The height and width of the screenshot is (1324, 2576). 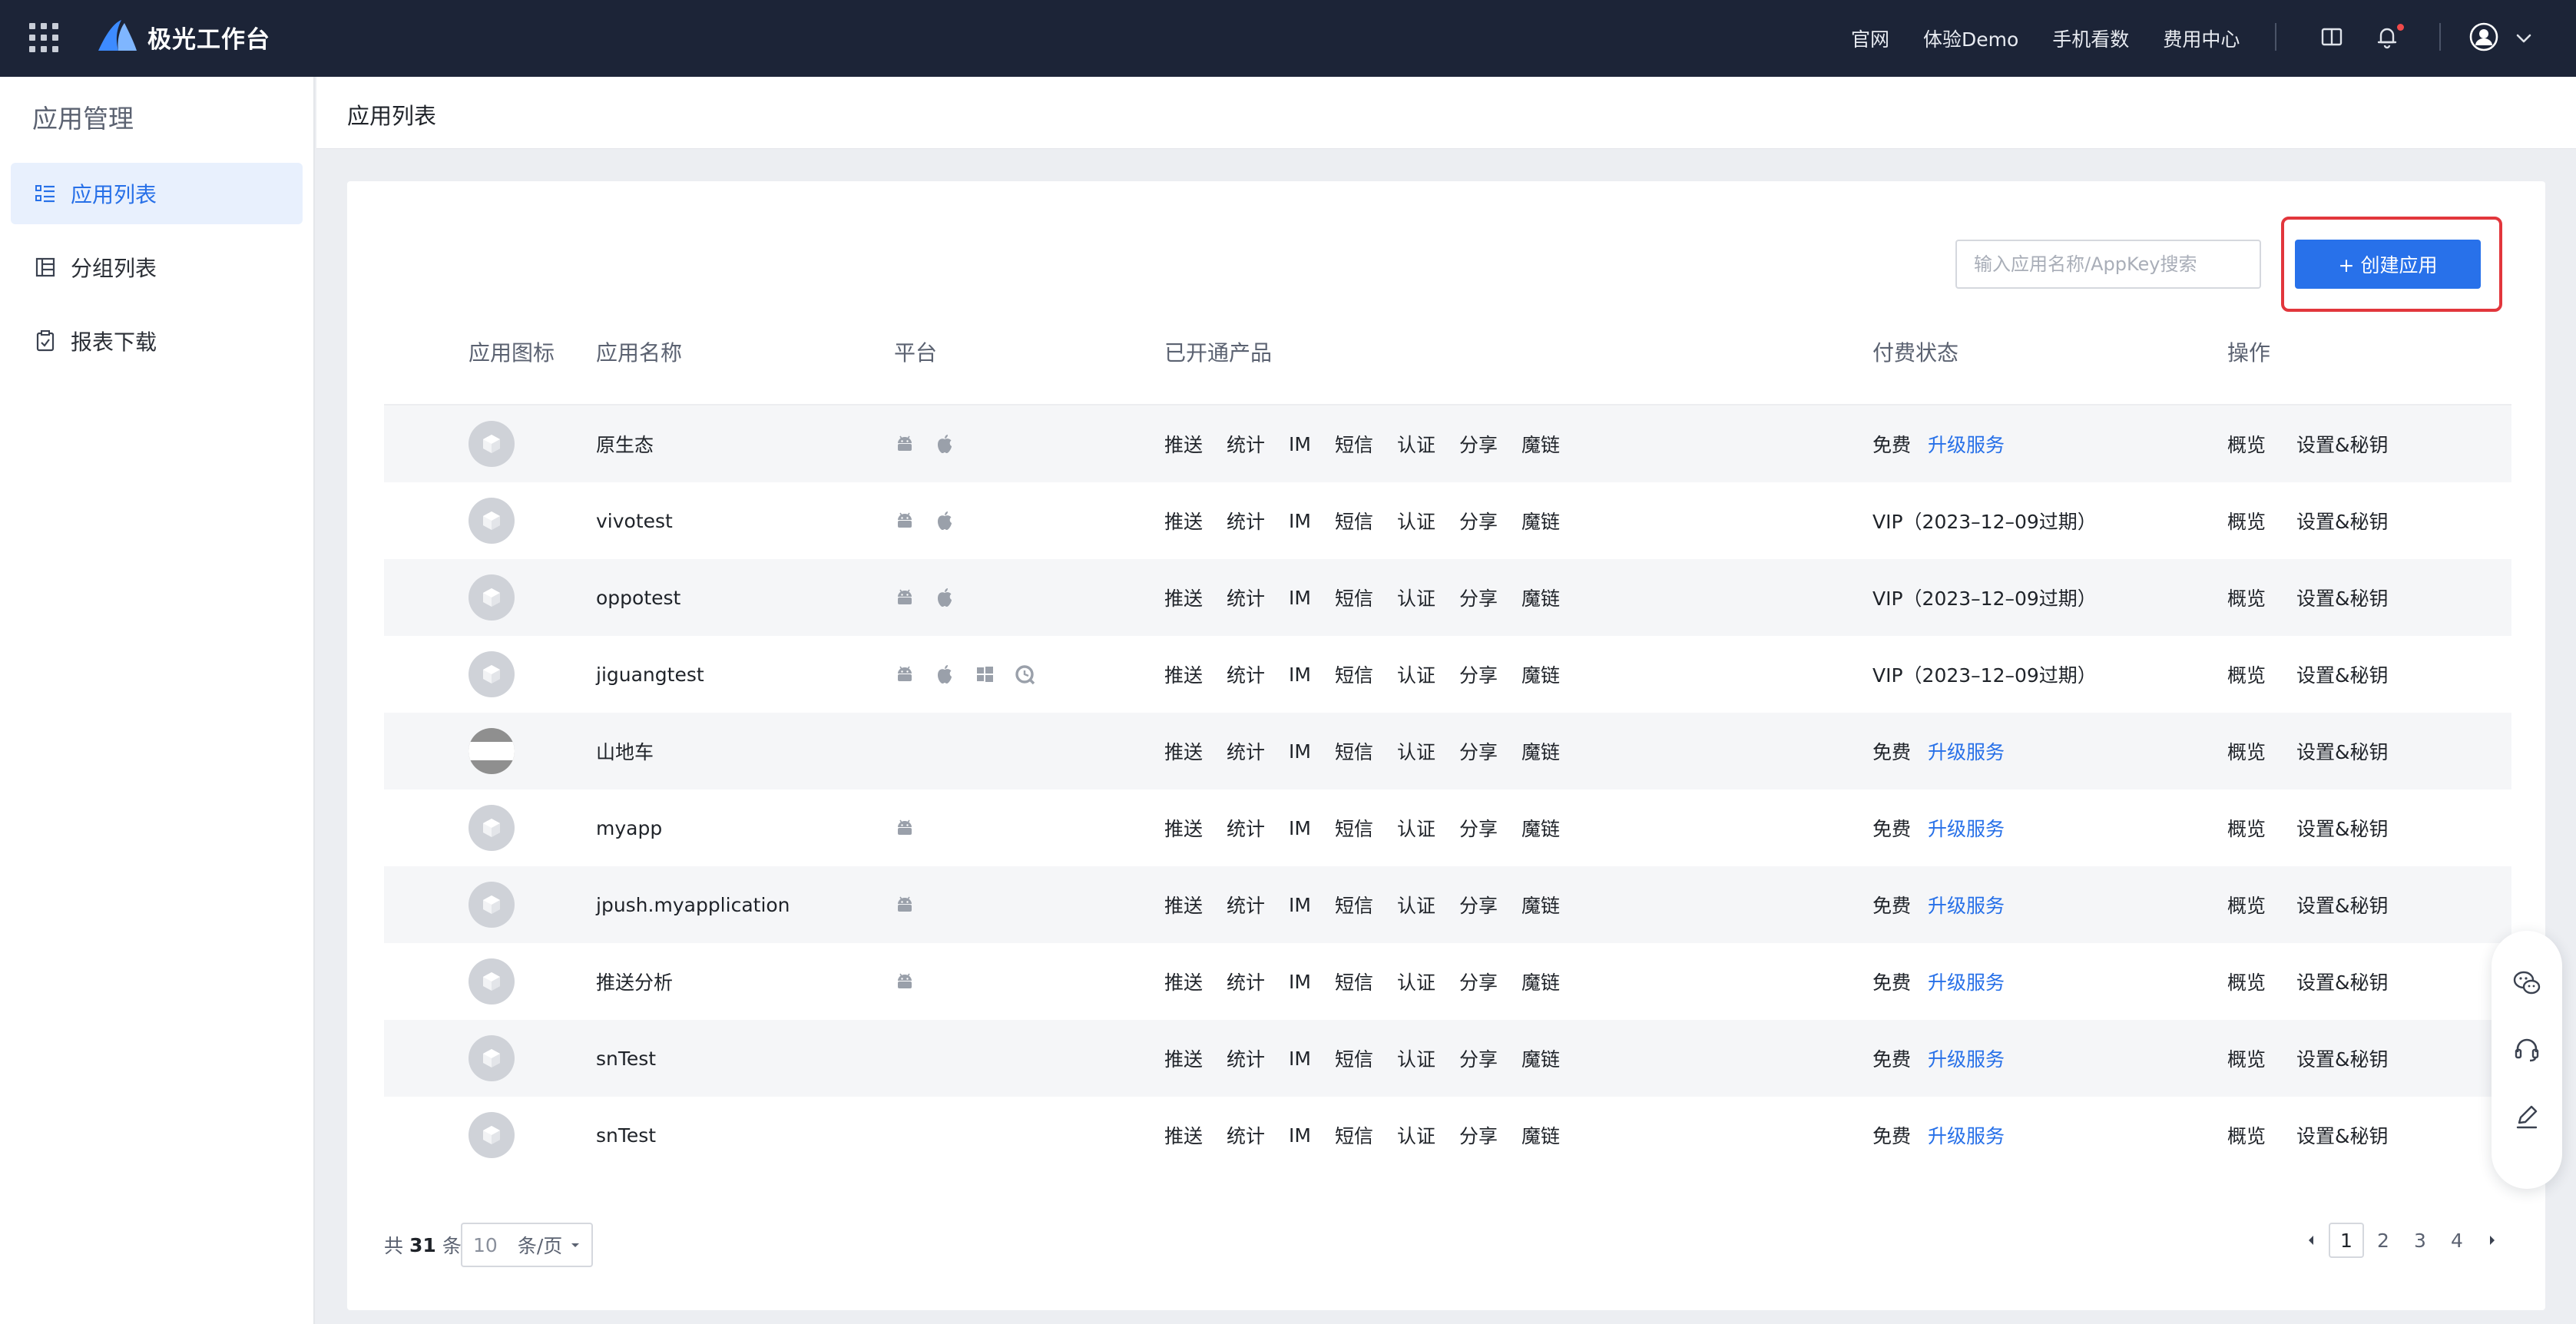 I want to click on app-name: 原生态, so click(x=625, y=445).